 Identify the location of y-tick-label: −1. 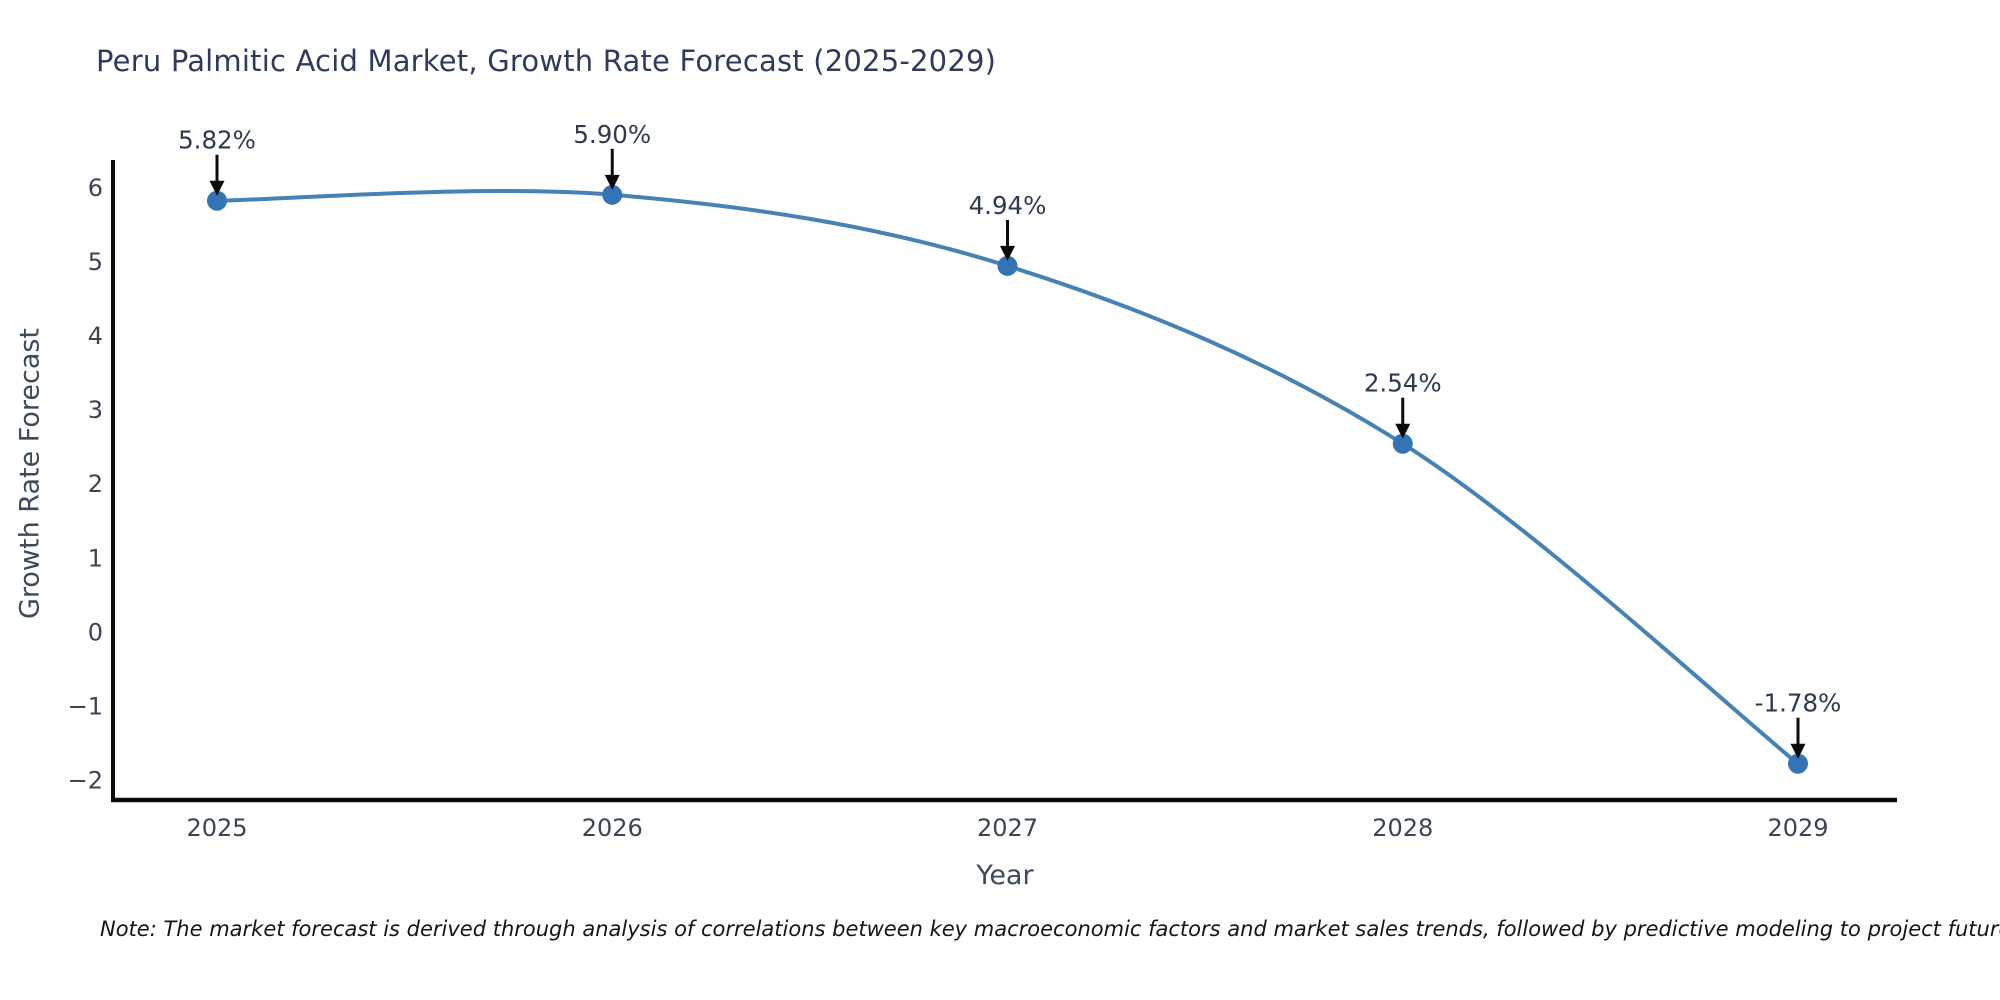
(85, 706).